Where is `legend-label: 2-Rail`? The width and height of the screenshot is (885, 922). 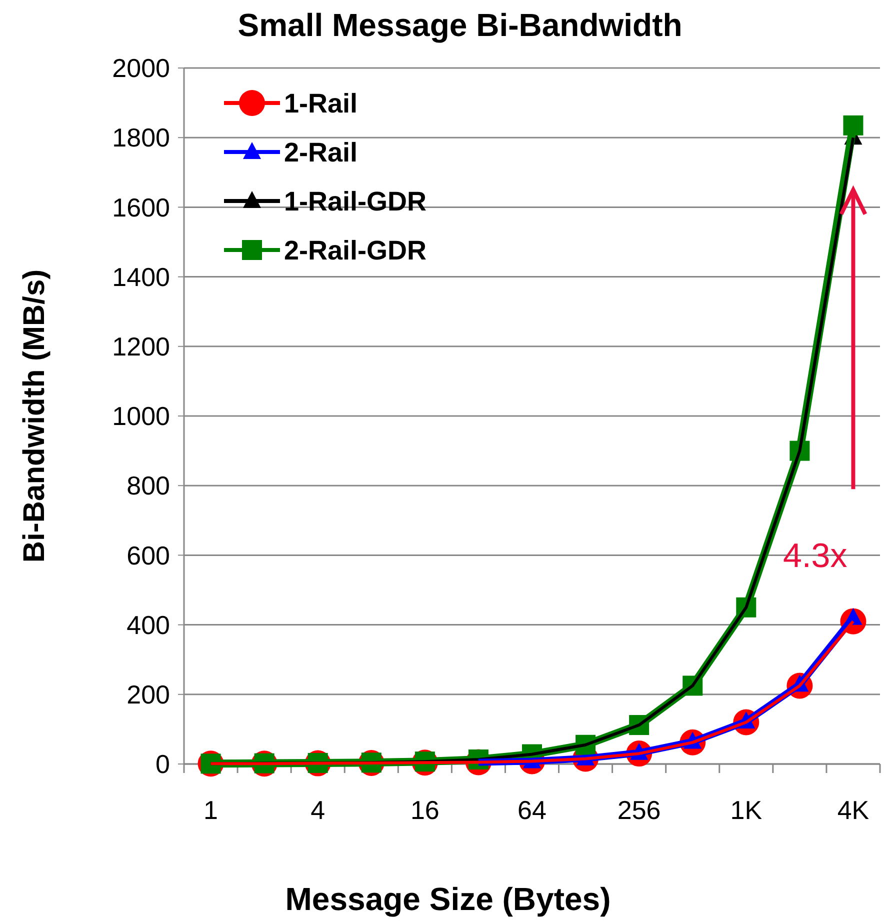 legend-label: 2-Rail is located at coordinates (321, 152).